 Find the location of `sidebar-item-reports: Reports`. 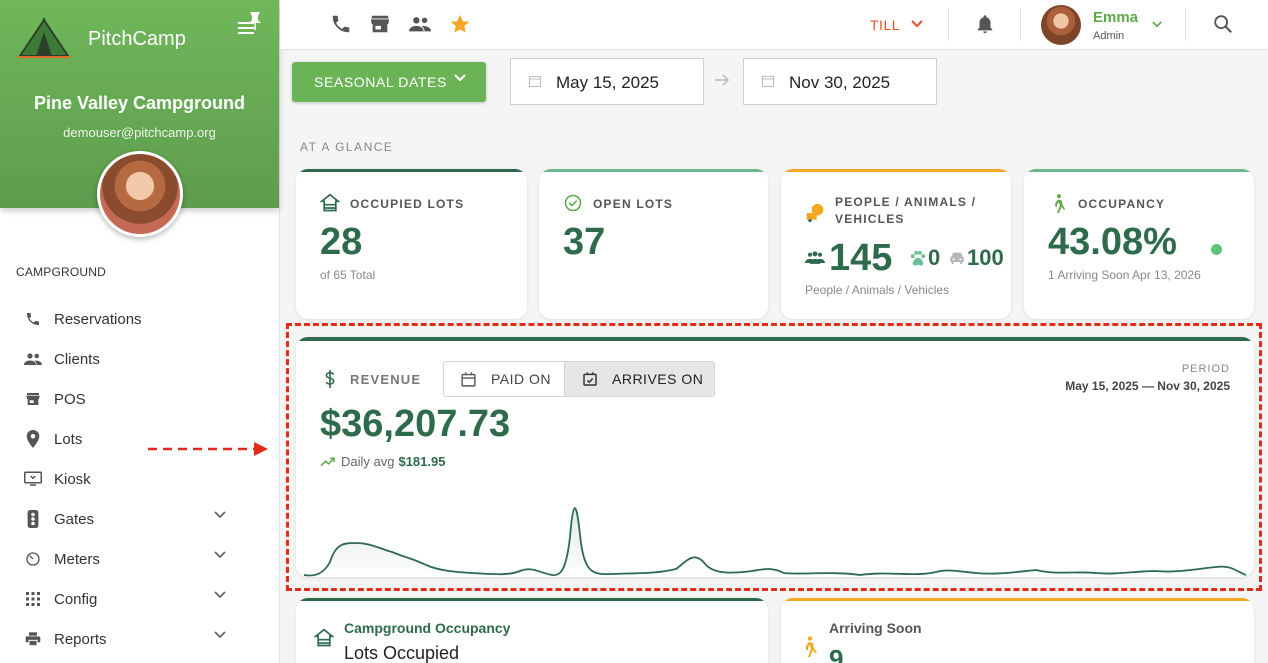

sidebar-item-reports: Reports is located at coordinates (140, 639).